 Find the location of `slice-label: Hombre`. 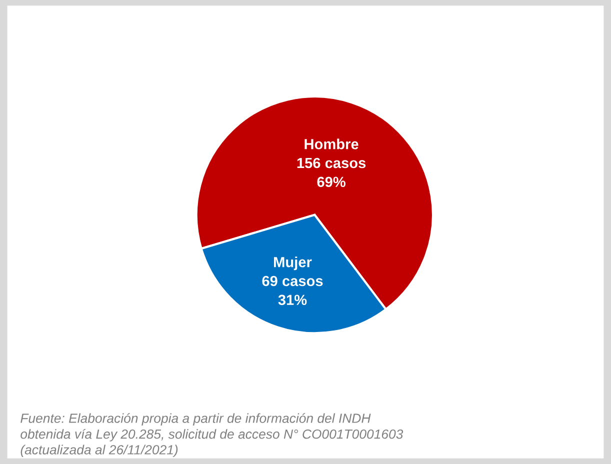

slice-label: Hombre is located at coordinates (331, 144).